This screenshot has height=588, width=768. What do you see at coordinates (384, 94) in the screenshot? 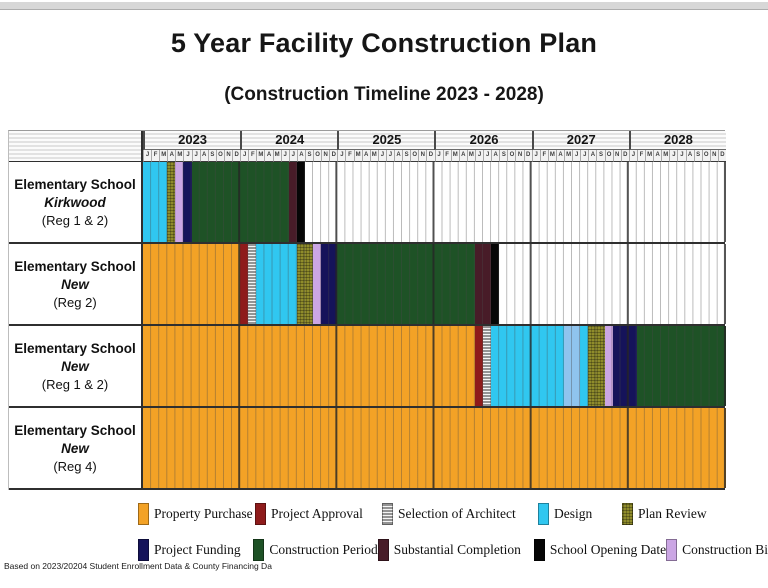
I see `chart-subtitle: (Construction Timeline 2023 - 2028)` at bounding box center [384, 94].